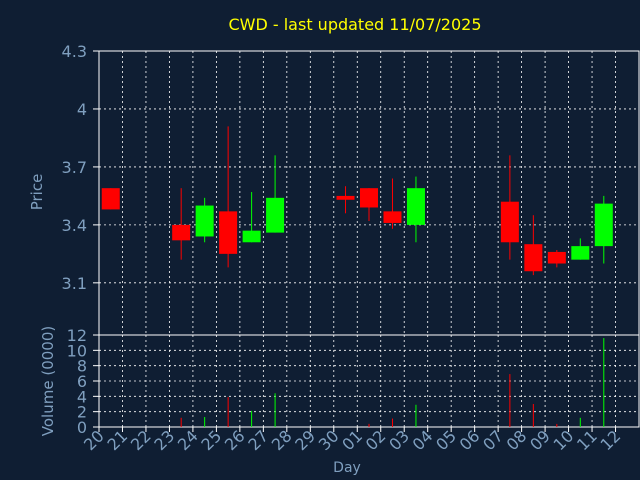 Image resolution: width=640 pixels, height=480 pixels. Describe the element at coordinates (74, 167) in the screenshot. I see `price-tick-label: 3.7` at that location.